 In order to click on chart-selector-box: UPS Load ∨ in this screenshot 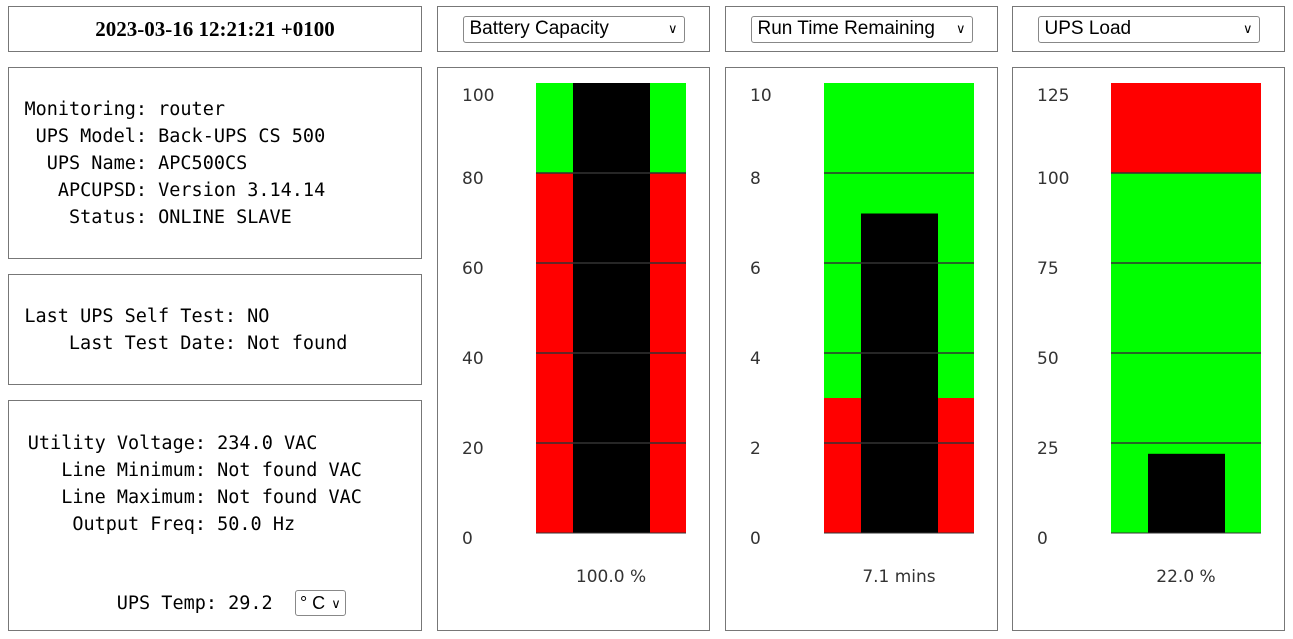, I will do `click(1148, 29)`.